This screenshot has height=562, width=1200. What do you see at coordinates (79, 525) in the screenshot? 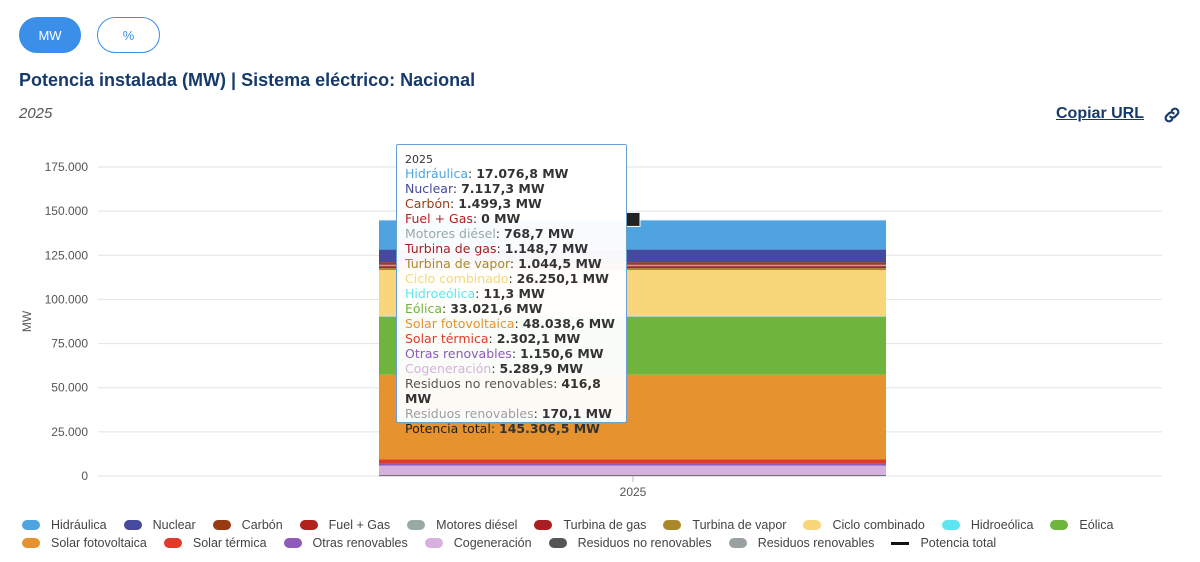
I see `legend-label: Hidráulica` at bounding box center [79, 525].